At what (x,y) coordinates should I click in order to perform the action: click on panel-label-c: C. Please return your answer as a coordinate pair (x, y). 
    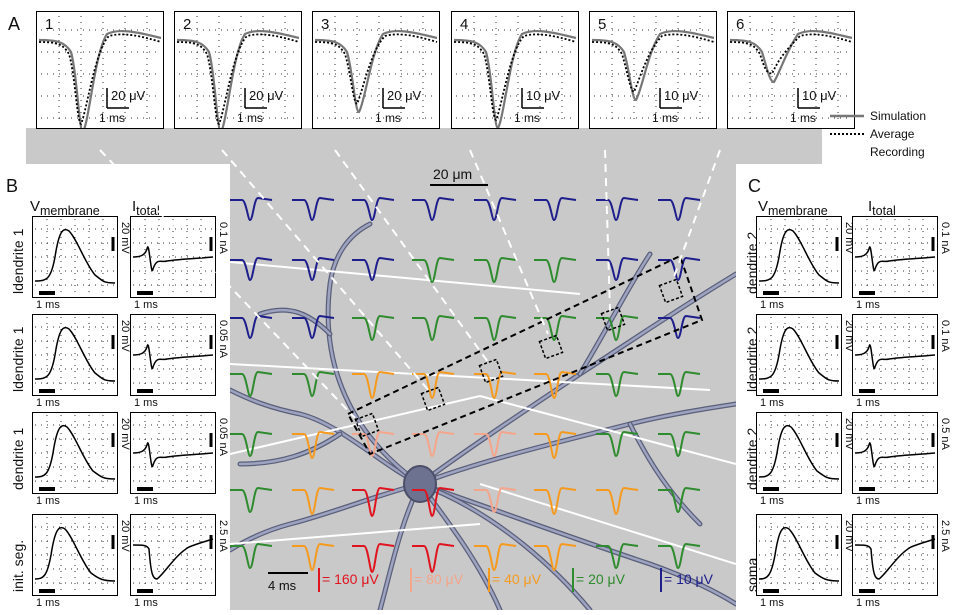
    Looking at the image, I should click on (754, 186).